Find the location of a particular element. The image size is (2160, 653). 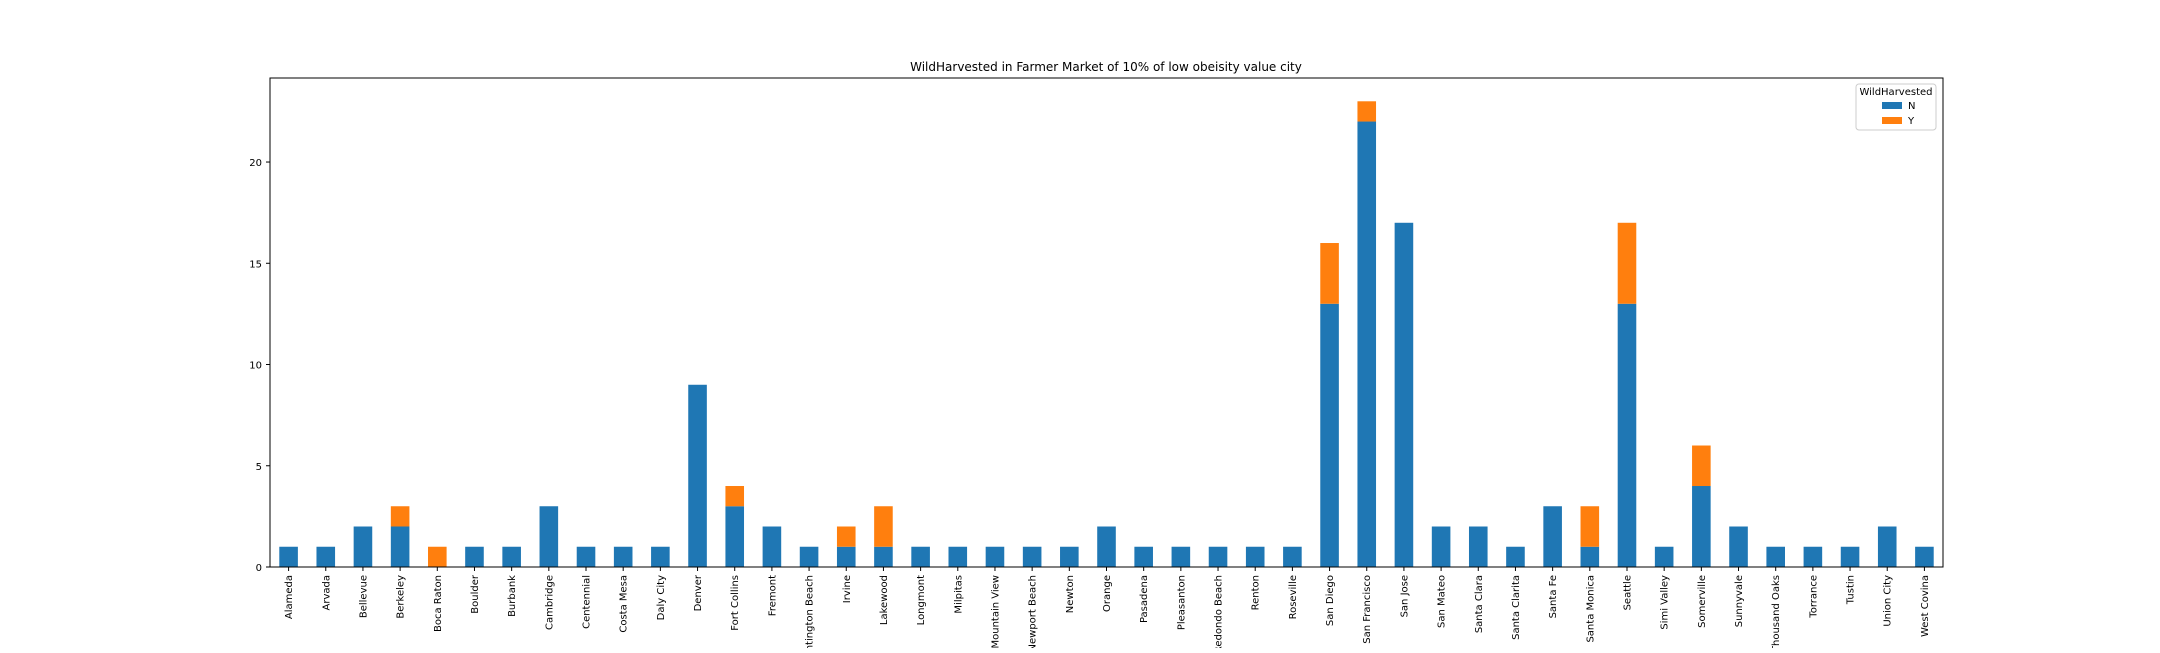

bar-simi-valley-n is located at coordinates (1664, 556).